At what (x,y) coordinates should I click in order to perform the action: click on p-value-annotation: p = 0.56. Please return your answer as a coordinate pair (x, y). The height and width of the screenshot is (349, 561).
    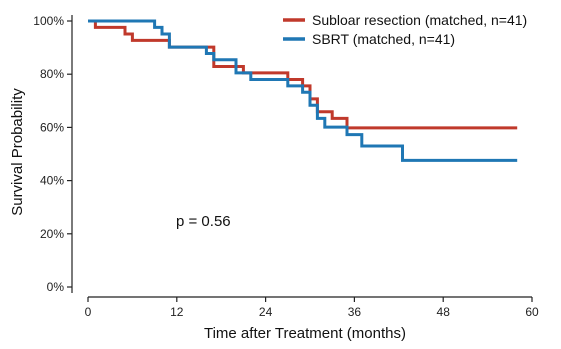
    Looking at the image, I should click on (203, 221).